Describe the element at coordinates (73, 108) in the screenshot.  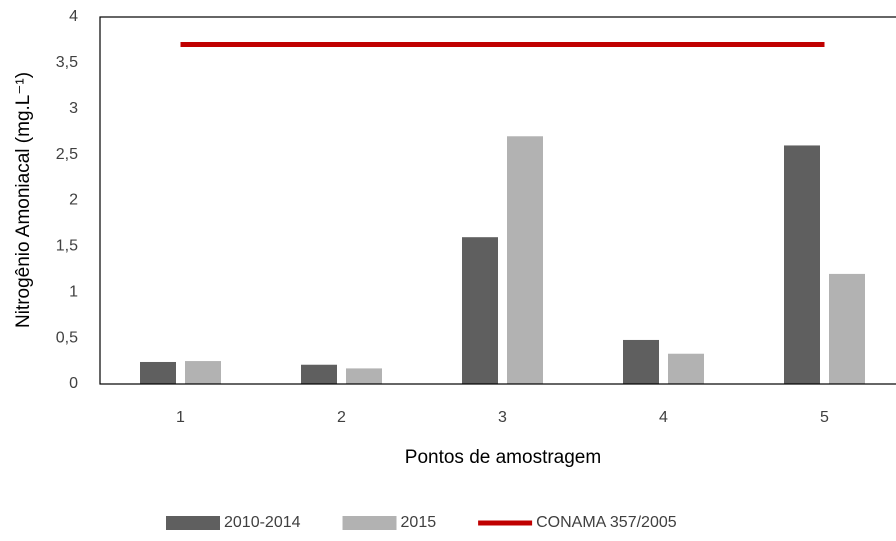
I see `y-tick-label: 3` at that location.